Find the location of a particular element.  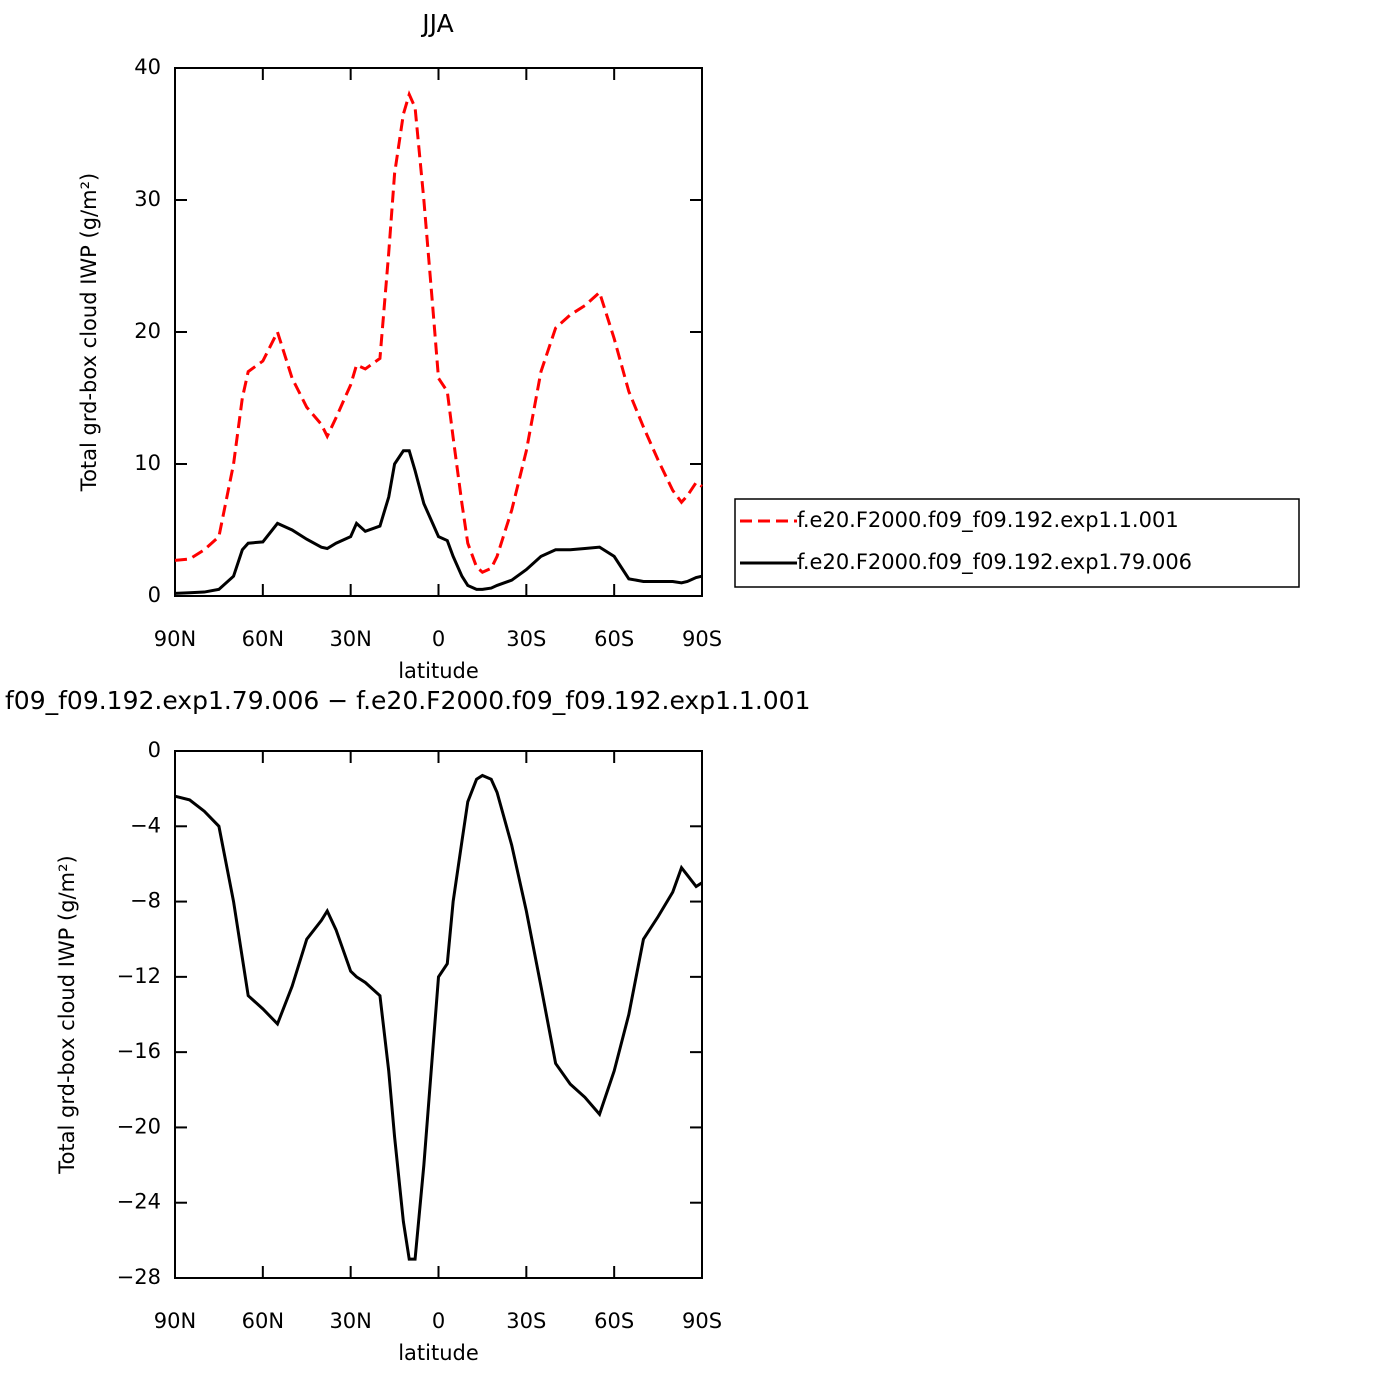

y-tick-label: −8 is located at coordinates (145, 901).